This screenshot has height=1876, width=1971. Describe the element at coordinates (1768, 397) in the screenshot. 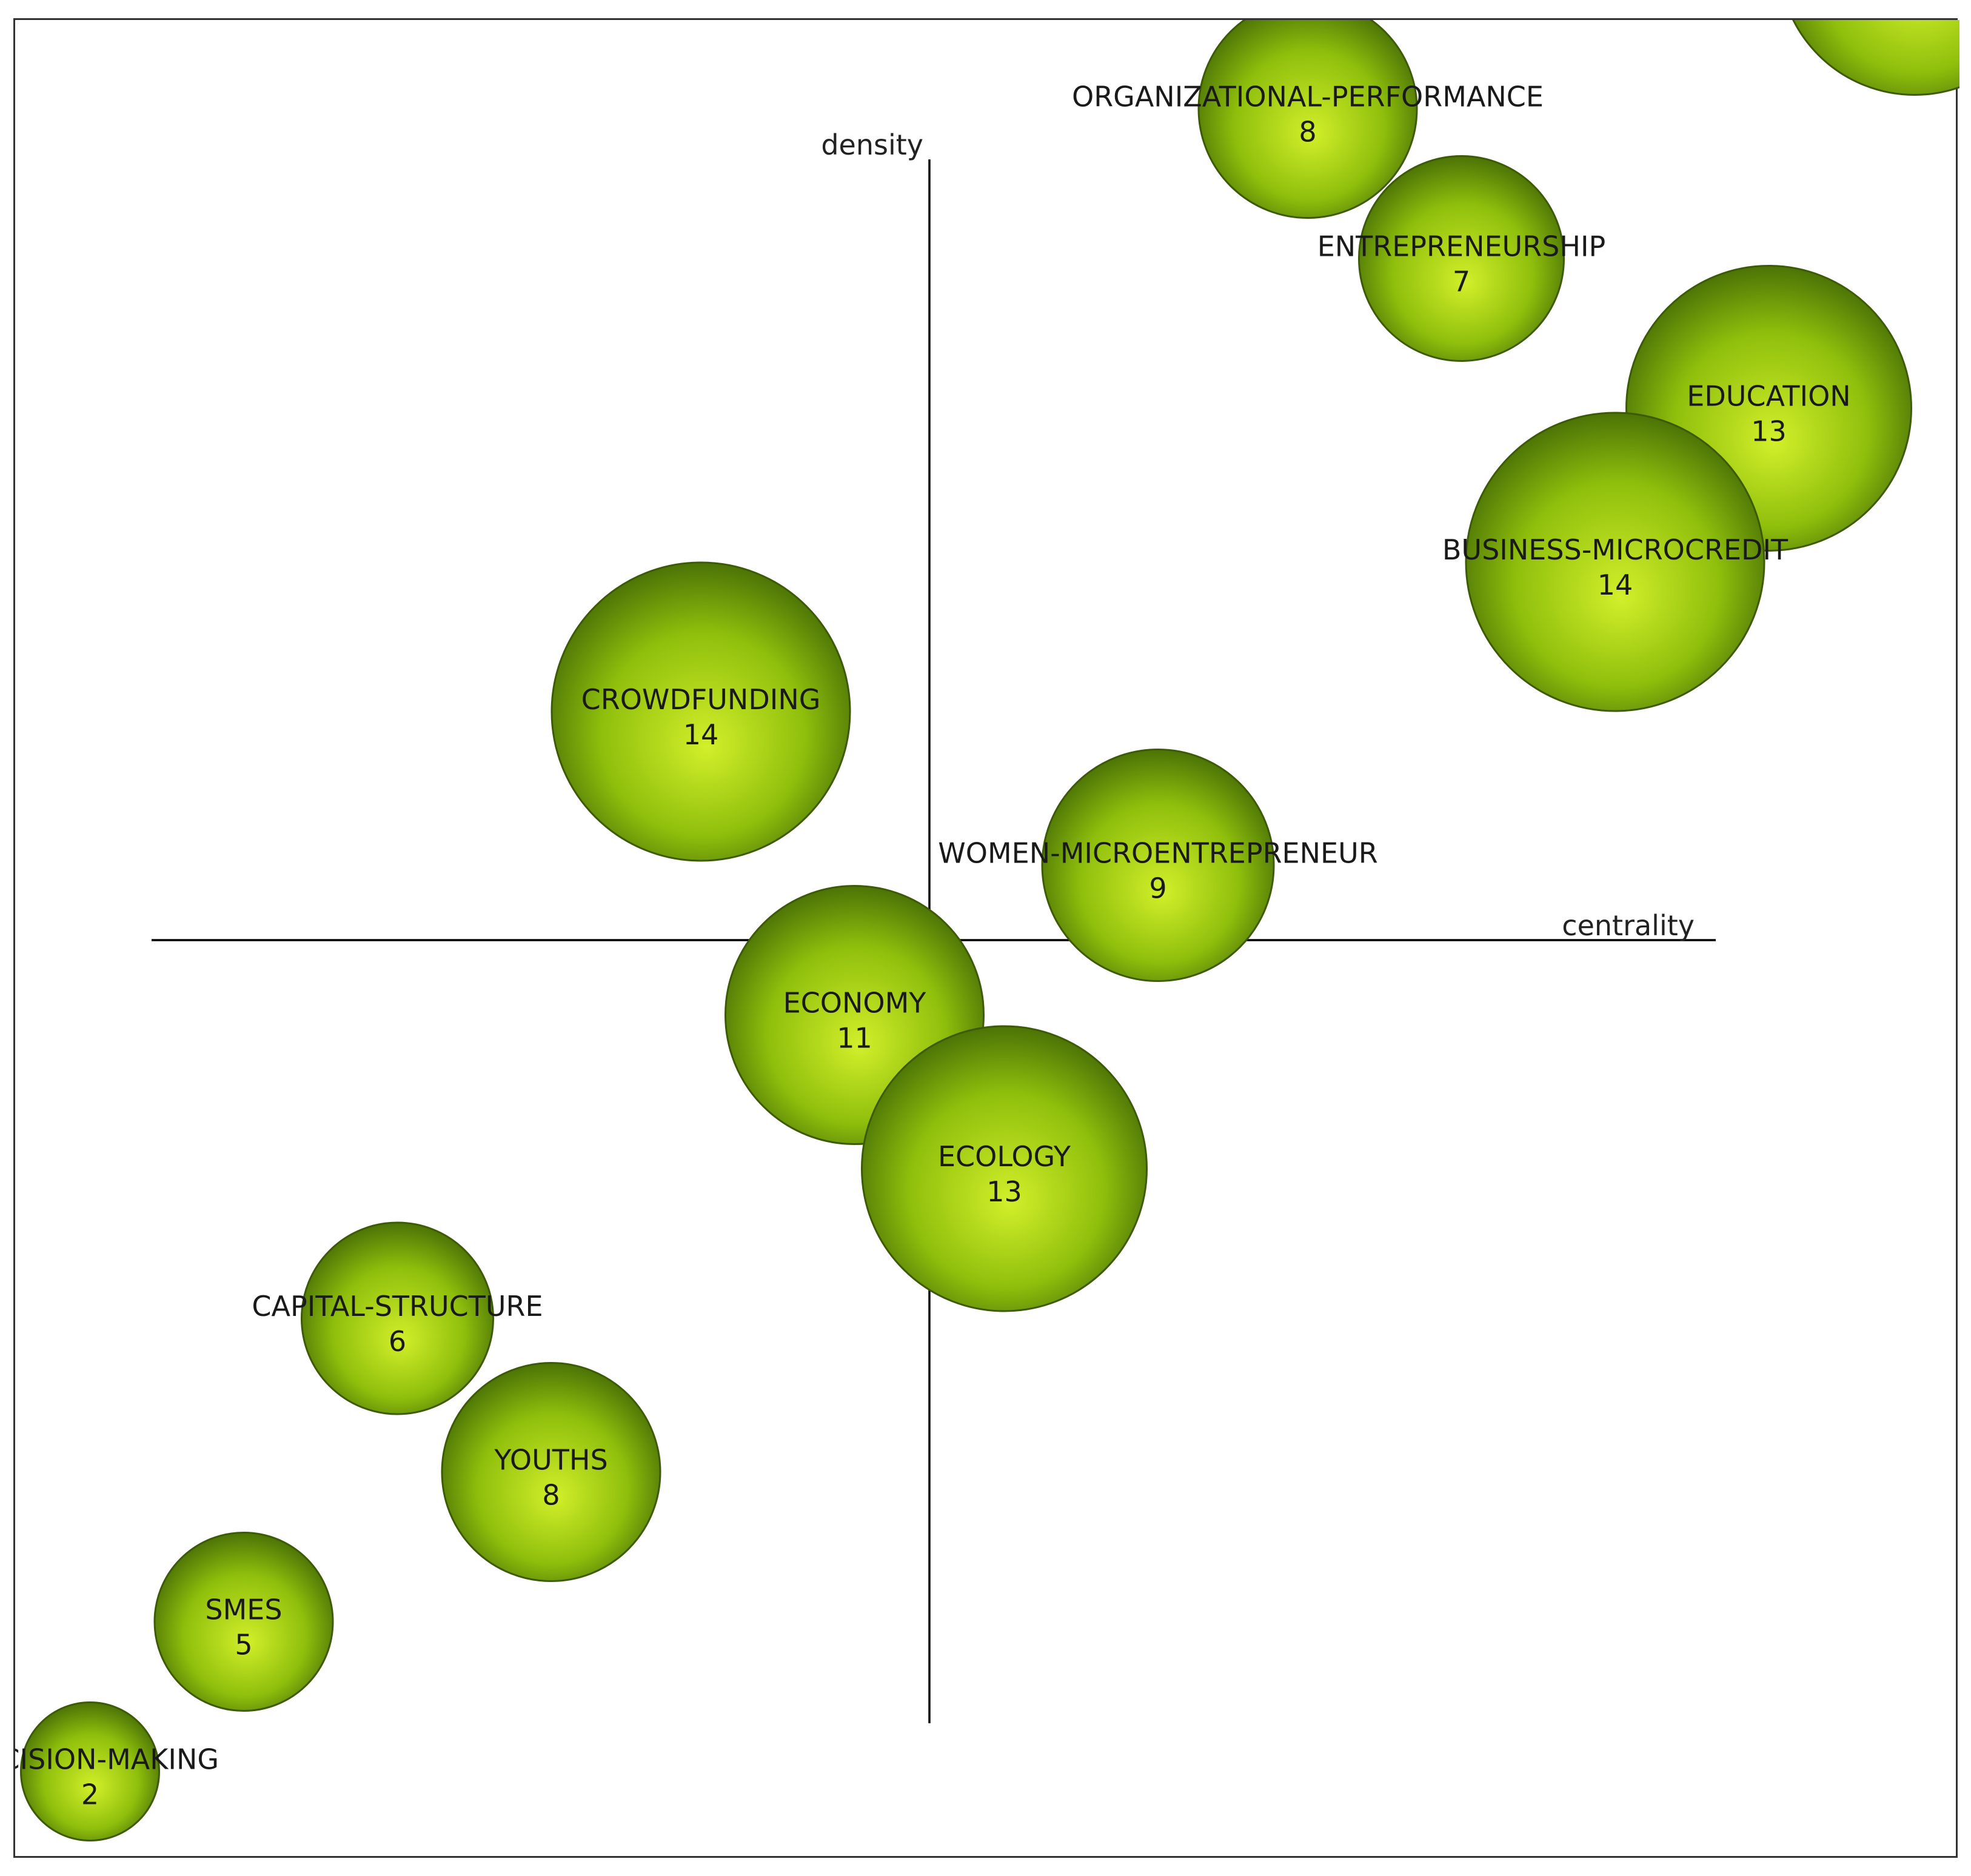

I see `bubble-label: EDUCATION` at that location.